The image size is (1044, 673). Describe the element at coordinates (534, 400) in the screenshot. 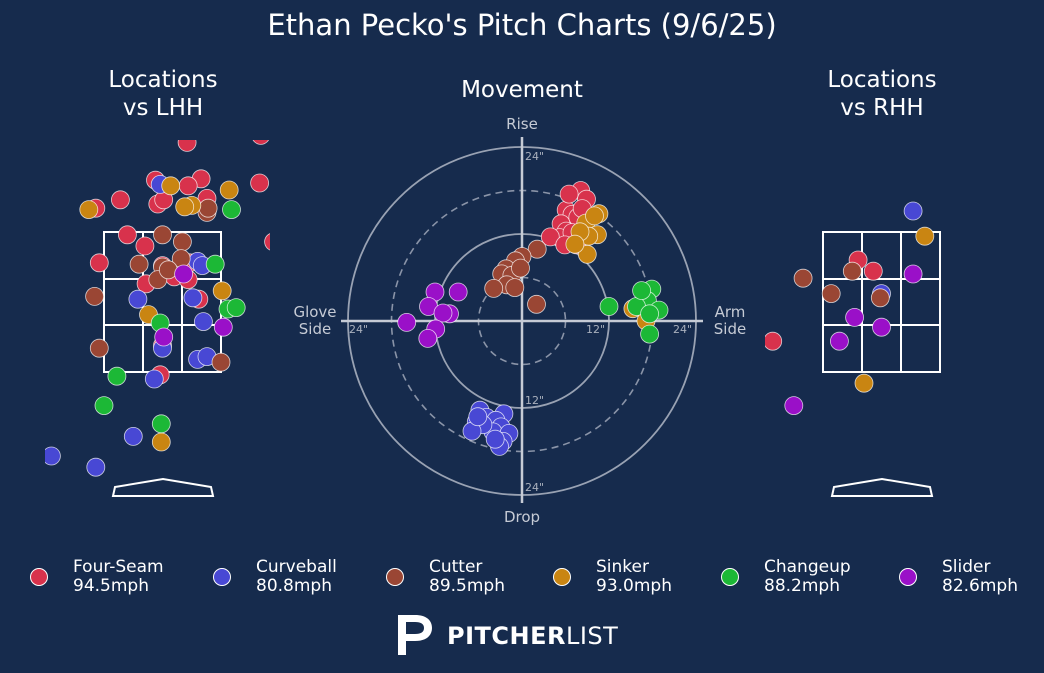

I see `ring-label-12-bottom: 12"` at that location.